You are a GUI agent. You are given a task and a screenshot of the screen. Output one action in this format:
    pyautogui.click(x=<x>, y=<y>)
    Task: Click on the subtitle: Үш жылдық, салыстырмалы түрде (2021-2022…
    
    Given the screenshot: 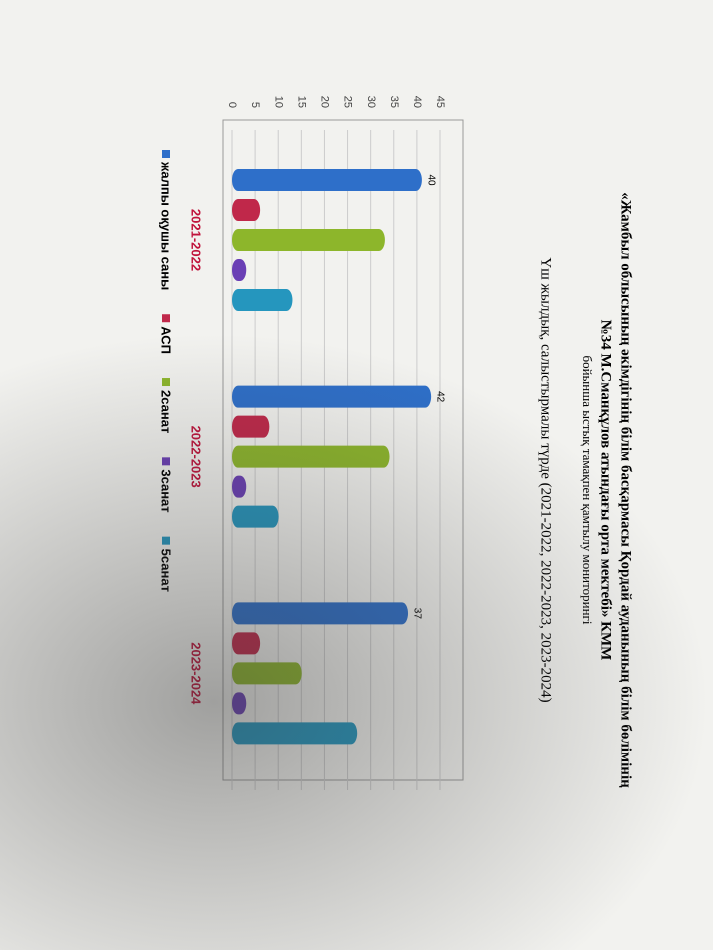 What is the action you would take?
    pyautogui.click(x=546, y=479)
    